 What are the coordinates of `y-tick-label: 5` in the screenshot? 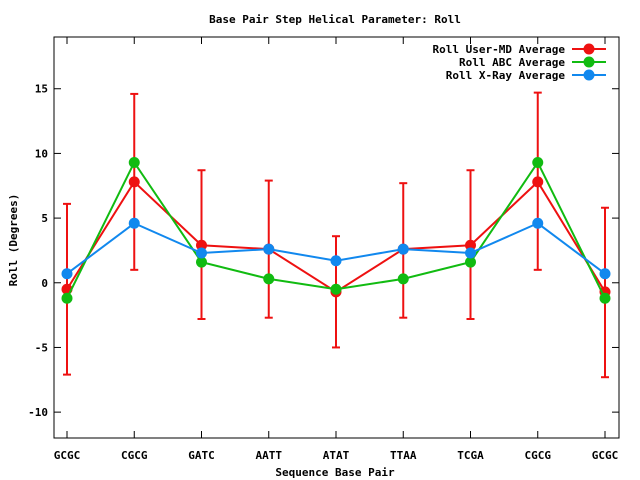 It's located at (44, 218).